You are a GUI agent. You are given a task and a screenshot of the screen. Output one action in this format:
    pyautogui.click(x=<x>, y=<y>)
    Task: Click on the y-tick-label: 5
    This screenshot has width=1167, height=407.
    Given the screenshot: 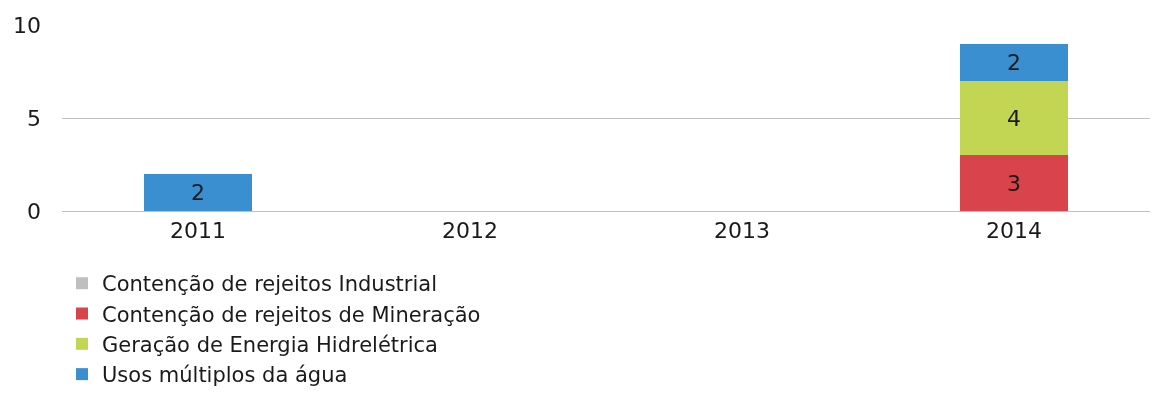 What is the action you would take?
    pyautogui.click(x=34, y=118)
    